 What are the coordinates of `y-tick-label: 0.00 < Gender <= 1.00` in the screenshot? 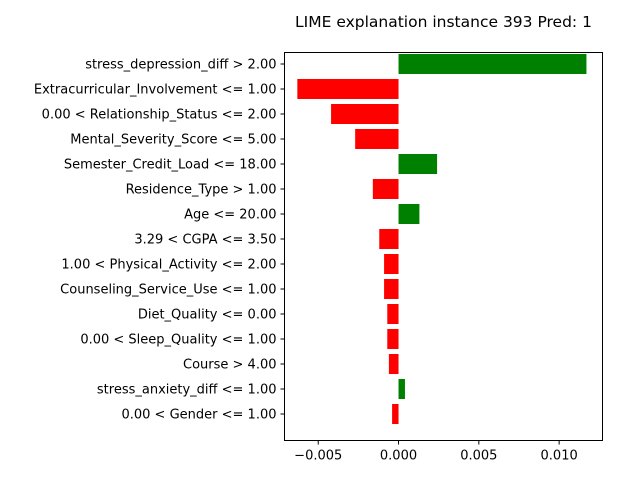 It's located at (198, 415).